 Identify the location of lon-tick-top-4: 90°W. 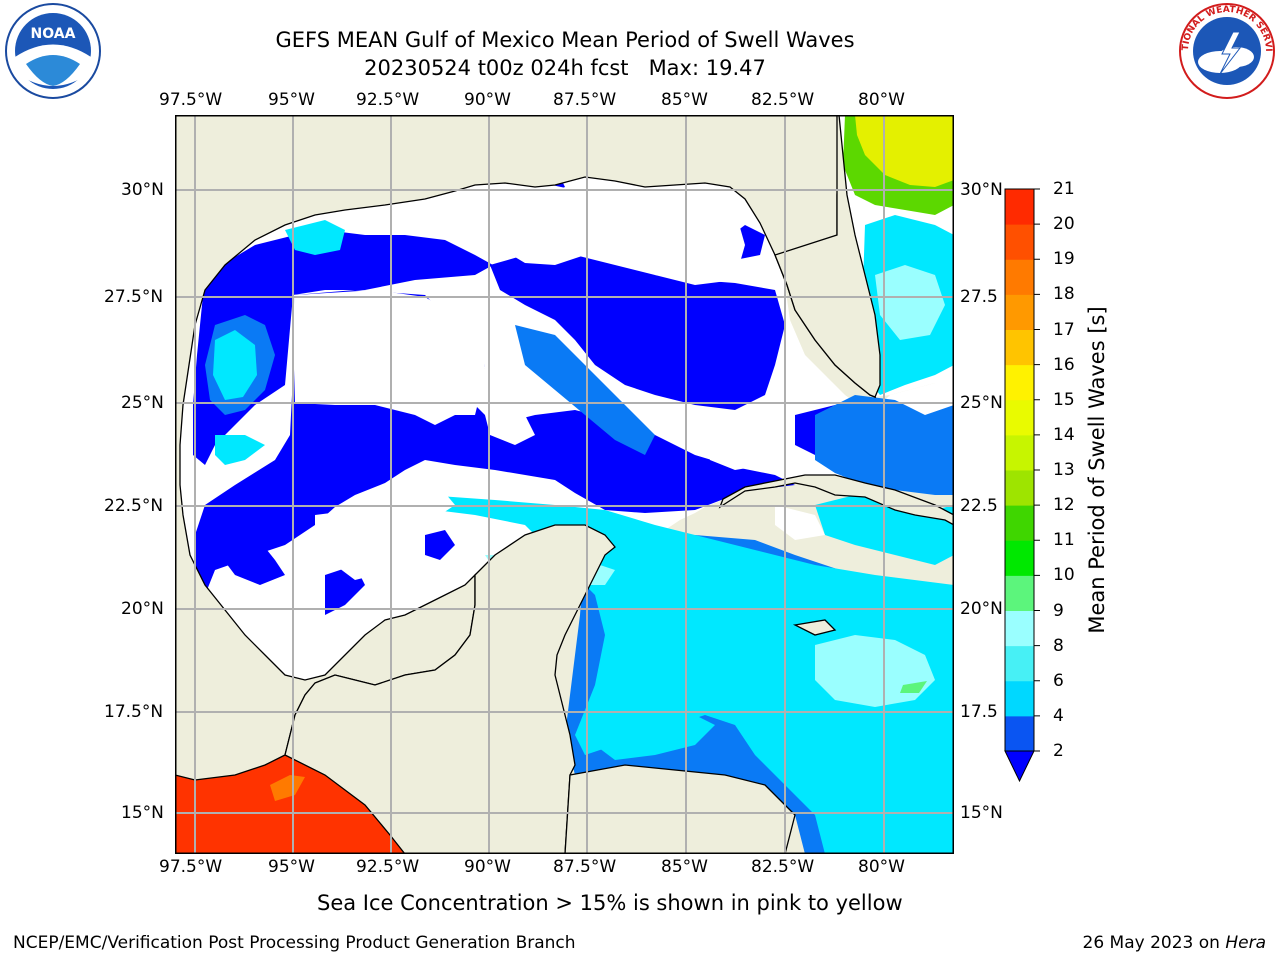
(487, 100).